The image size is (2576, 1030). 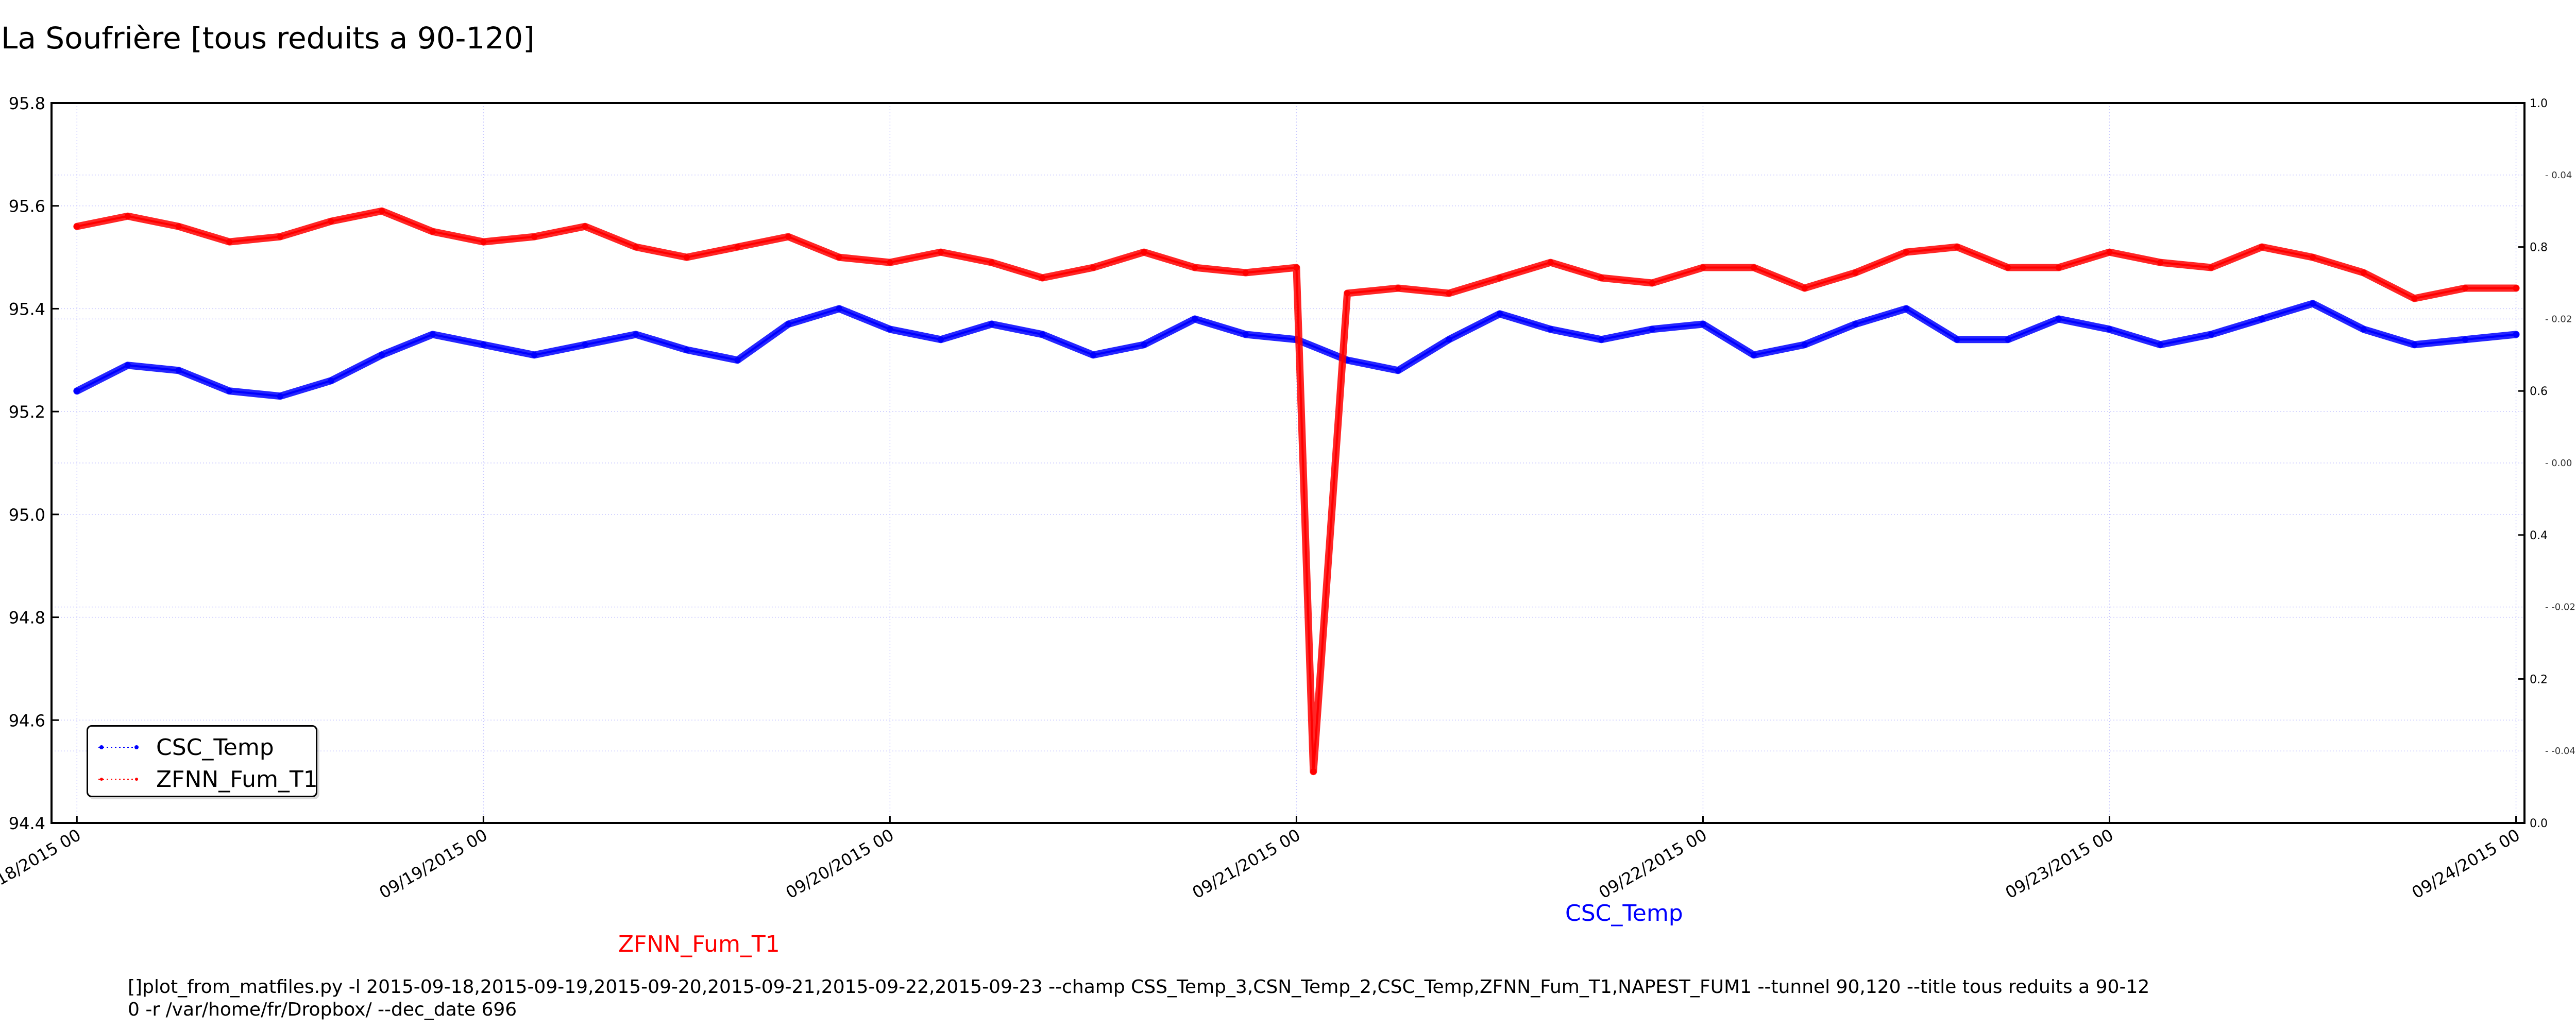 What do you see at coordinates (27, 618) in the screenshot?
I see `y-tick-label: 94.8` at bounding box center [27, 618].